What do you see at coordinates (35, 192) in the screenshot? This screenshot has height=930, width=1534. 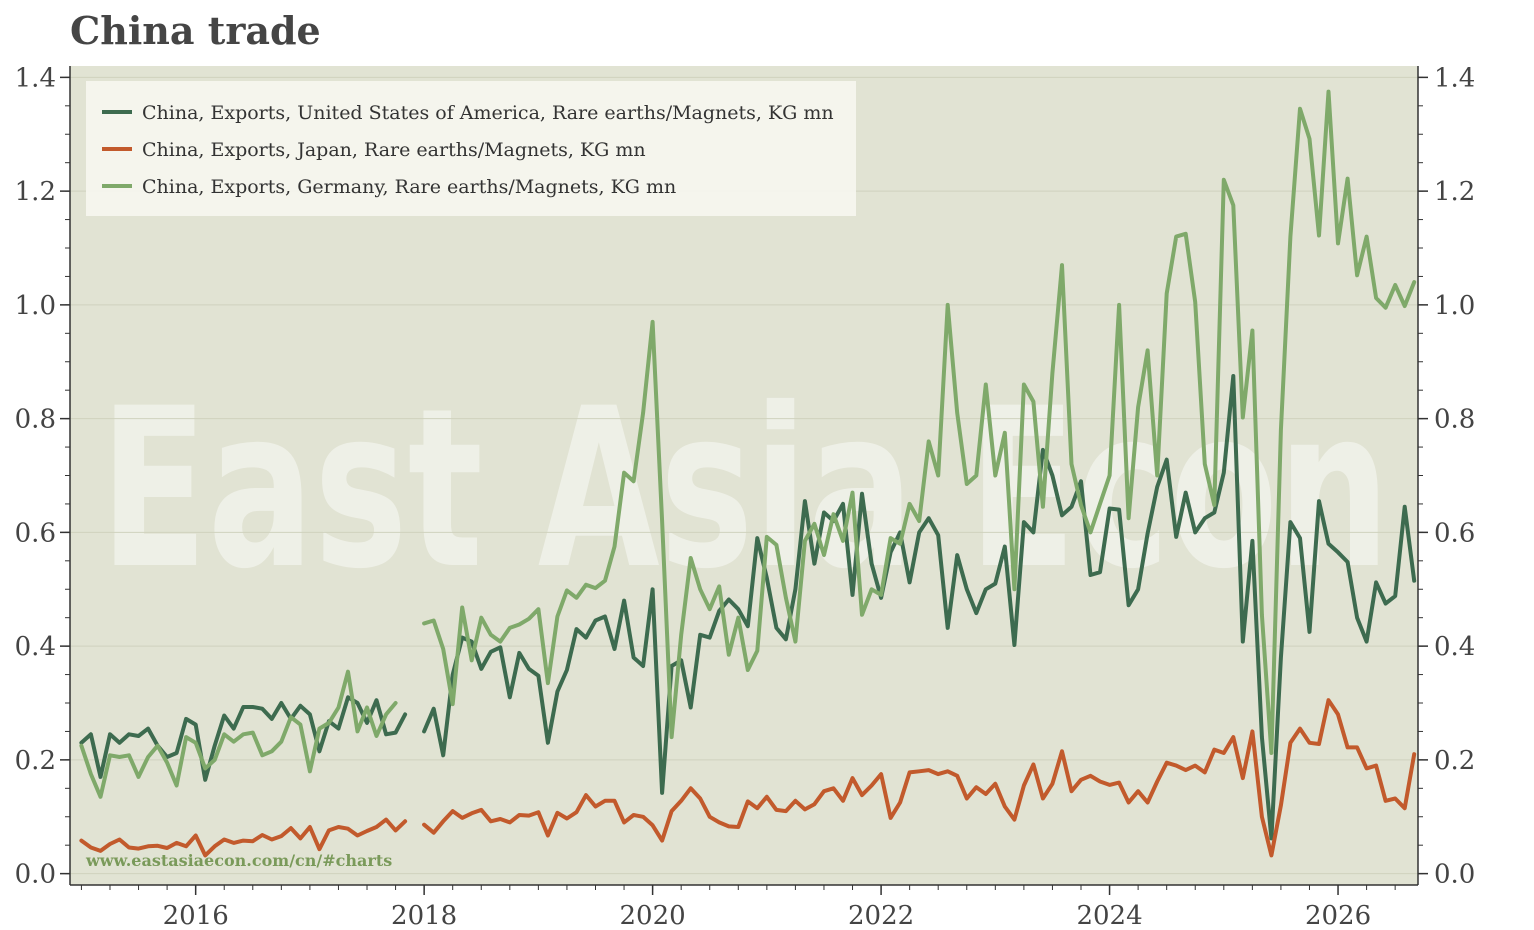 I see `y-tick-label-left: 1.2` at bounding box center [35, 192].